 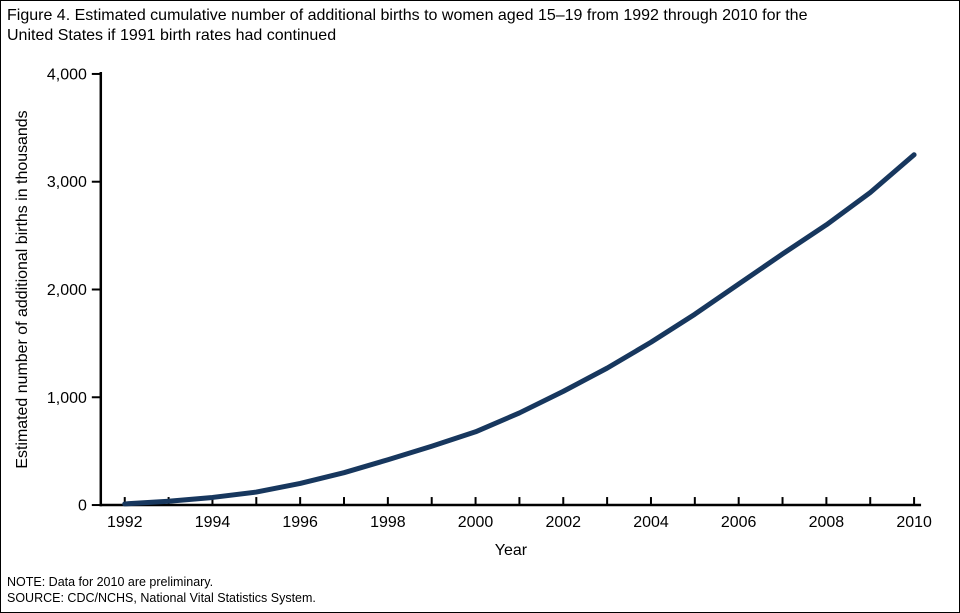 What do you see at coordinates (914, 522) in the screenshot?
I see `x-tick-label: 2010` at bounding box center [914, 522].